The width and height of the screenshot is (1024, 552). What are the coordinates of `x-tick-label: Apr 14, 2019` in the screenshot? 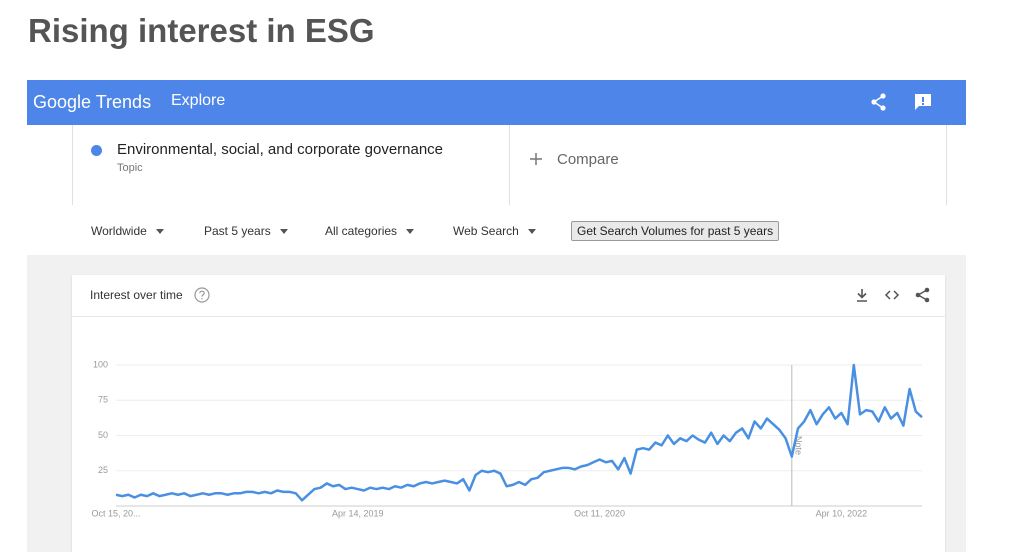 It's located at (358, 513).